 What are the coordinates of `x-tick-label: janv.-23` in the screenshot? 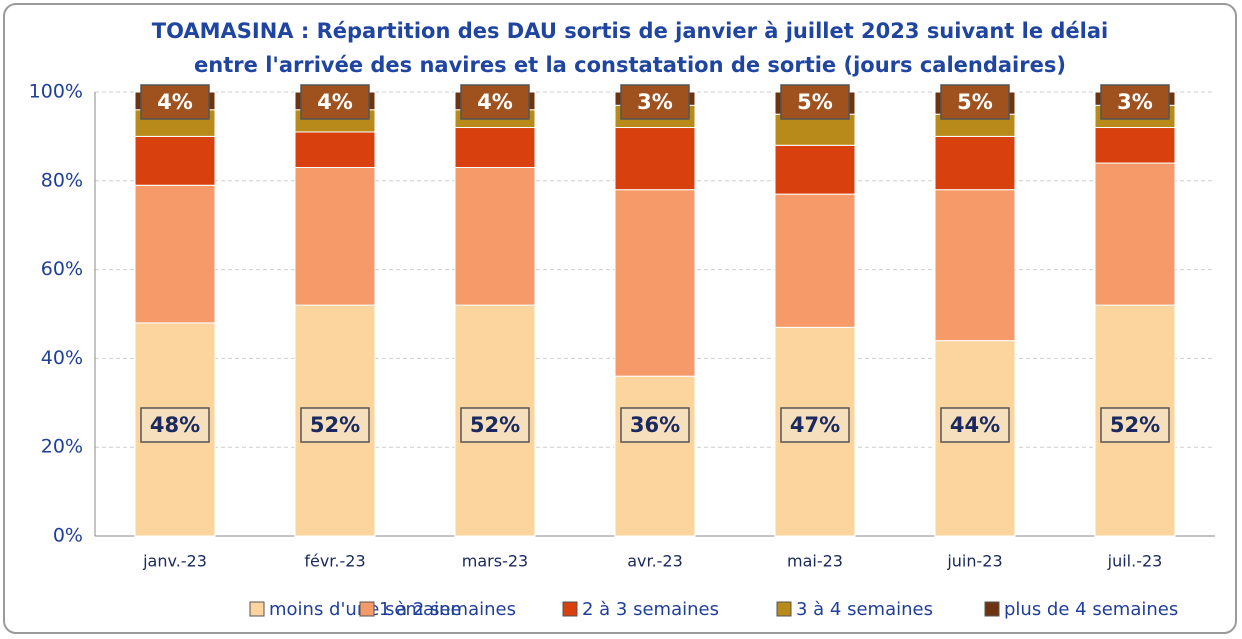 It's located at (174, 561).